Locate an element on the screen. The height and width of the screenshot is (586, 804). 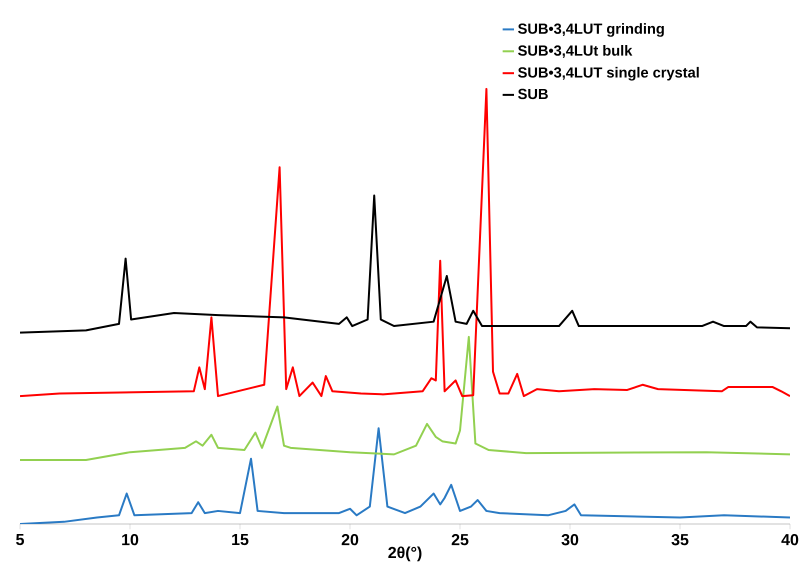
x-axis-title: 2θ(°) is located at coordinates (405, 554).